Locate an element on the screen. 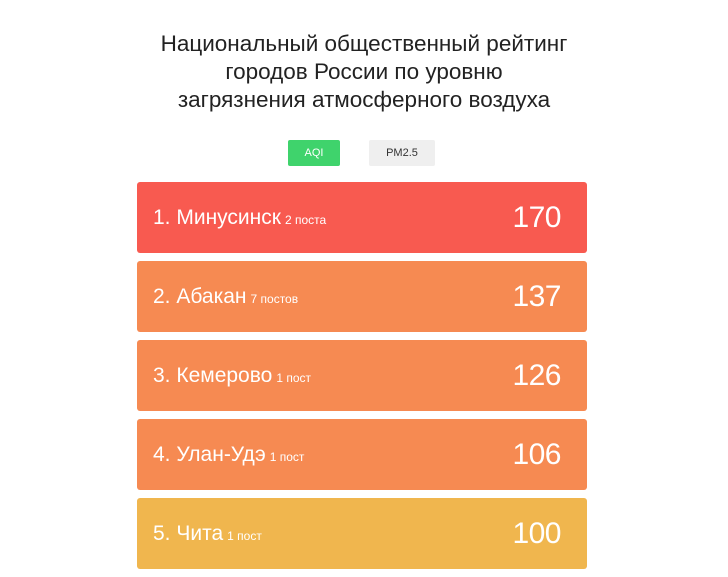 Image resolution: width=728 pixels, height=577 pixels. ranking-row-label: 3. Кемерово 1 пост is located at coordinates (232, 375).